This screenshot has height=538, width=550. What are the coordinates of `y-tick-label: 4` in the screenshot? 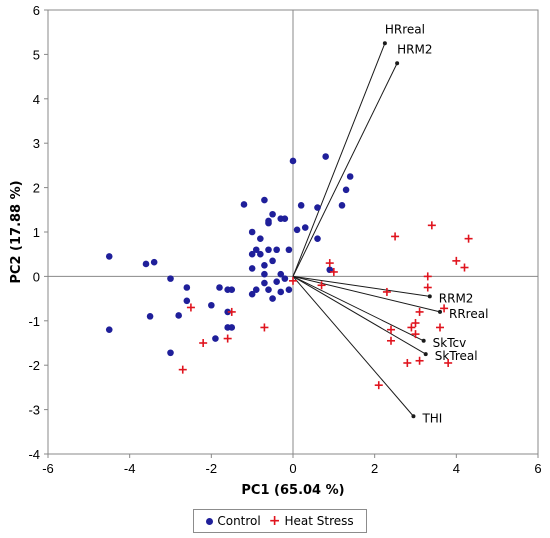 It's located at (36, 99).